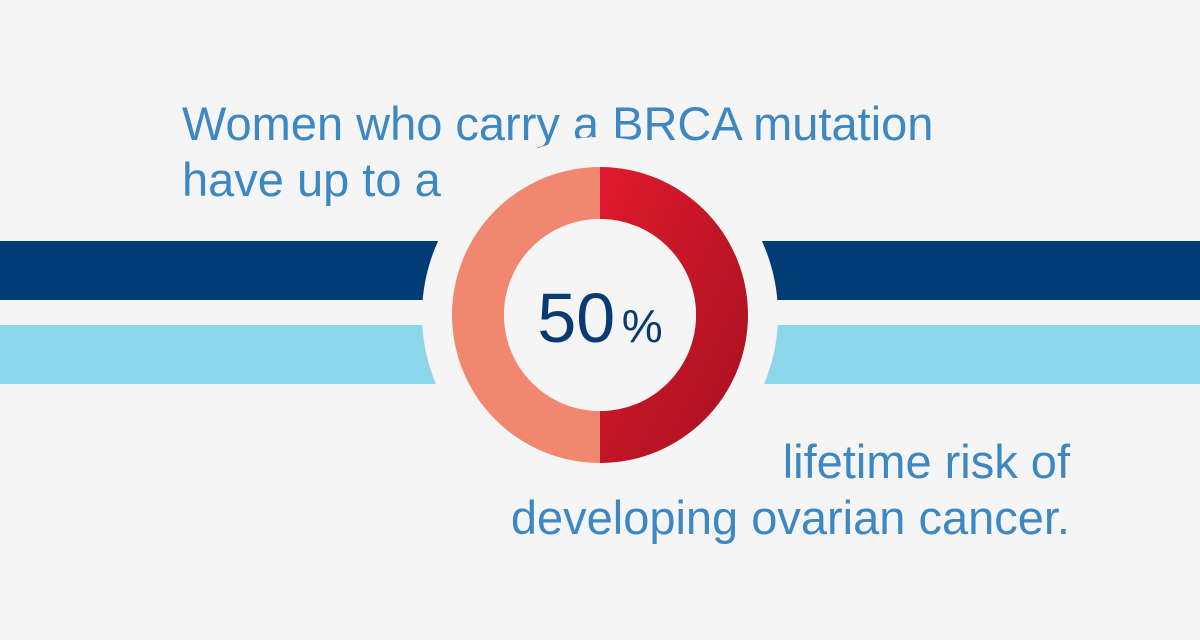 The image size is (1200, 640). I want to click on donut-slice-risk, so click(674, 315).